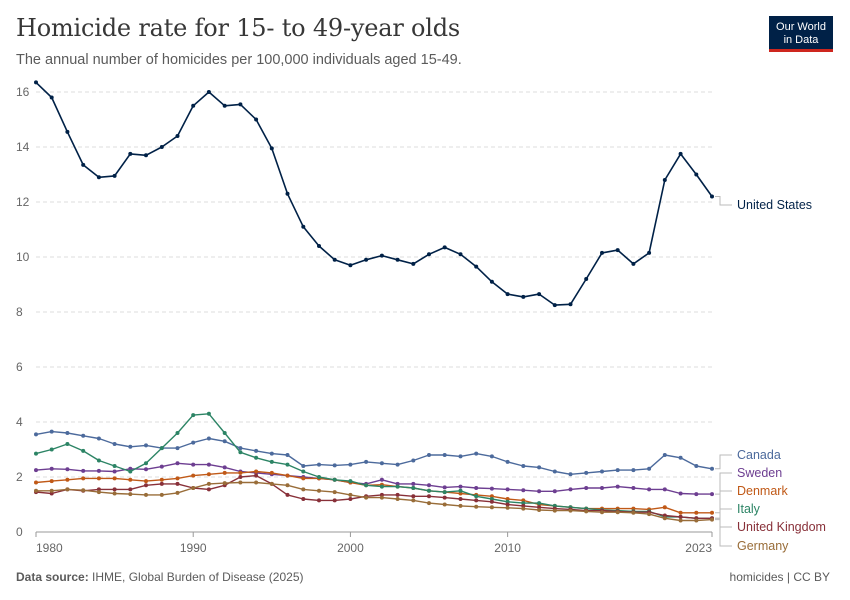 Image resolution: width=850 pixels, height=600 pixels. I want to click on point-germany-2021, so click(680, 520).